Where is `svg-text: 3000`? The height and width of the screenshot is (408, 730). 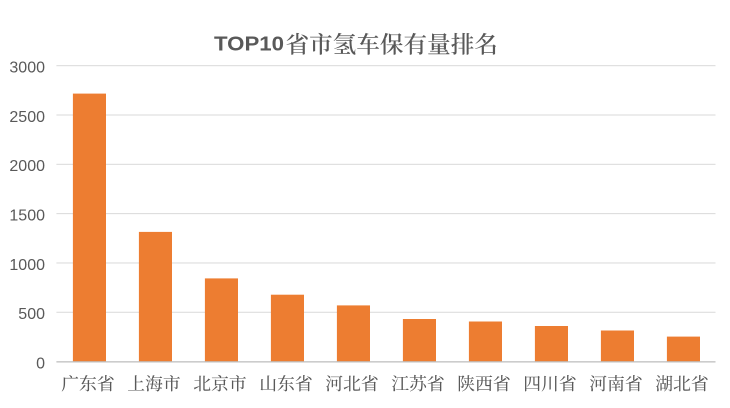
svg-text: 3000 is located at coordinates (27, 68).